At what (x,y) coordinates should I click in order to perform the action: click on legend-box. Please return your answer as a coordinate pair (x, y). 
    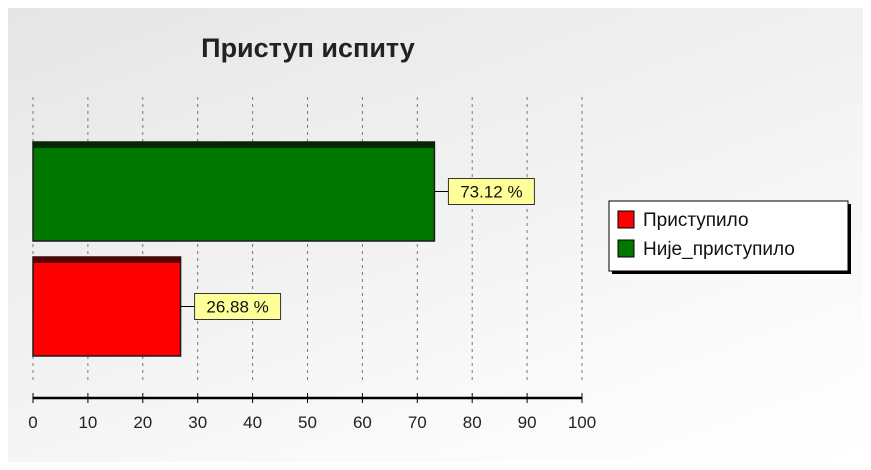
    Looking at the image, I should click on (728, 236).